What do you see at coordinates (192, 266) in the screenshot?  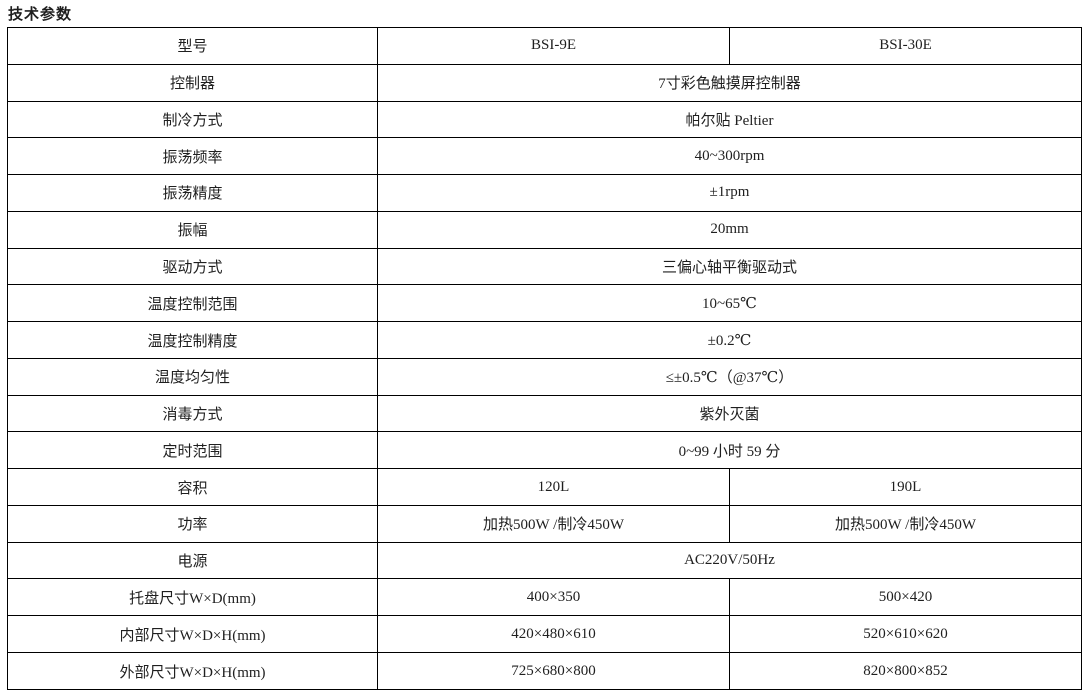 I see `row-label: 驱动方式` at bounding box center [192, 266].